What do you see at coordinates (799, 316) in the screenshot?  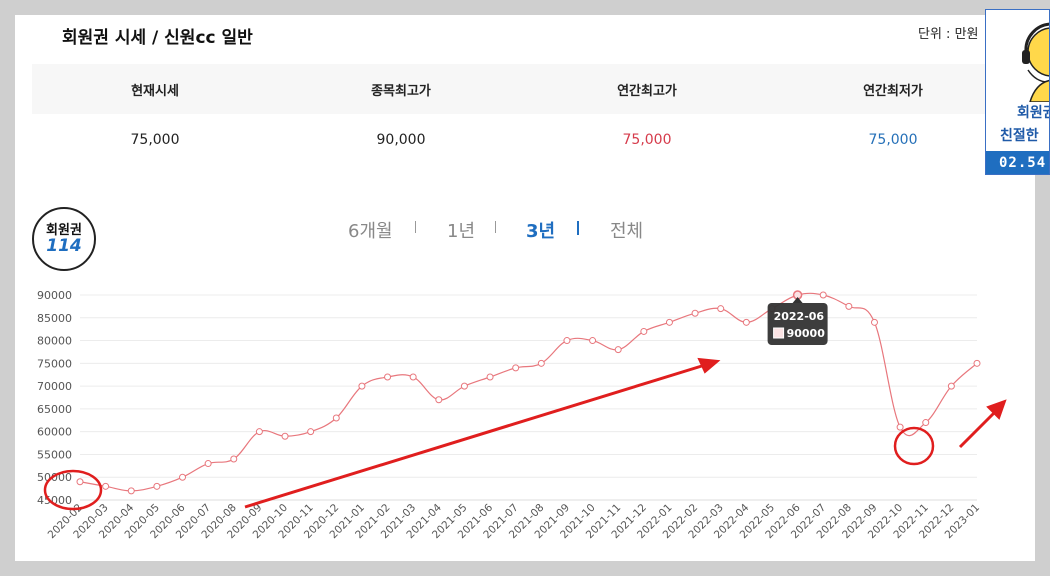 I see `tooltip-label: 2022-06` at bounding box center [799, 316].